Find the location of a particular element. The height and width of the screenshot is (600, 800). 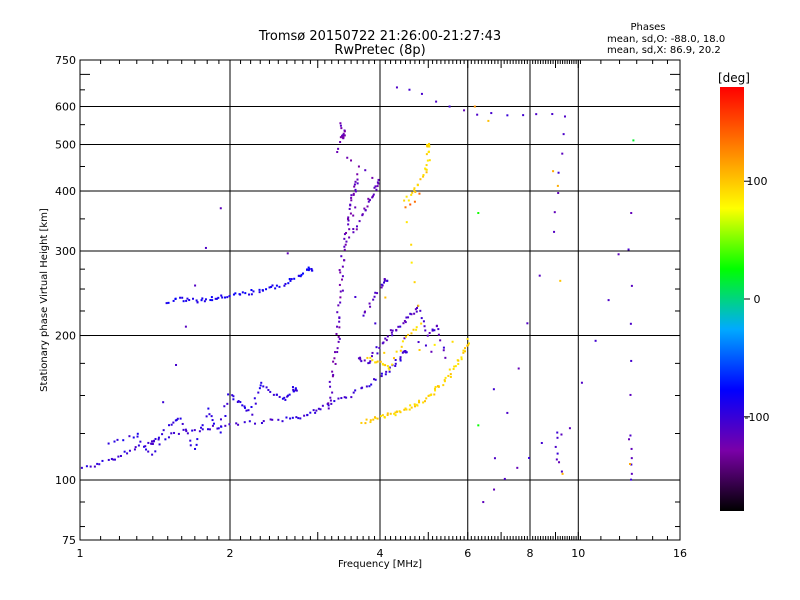

y-tick-label: 100 is located at coordinates (65, 480).